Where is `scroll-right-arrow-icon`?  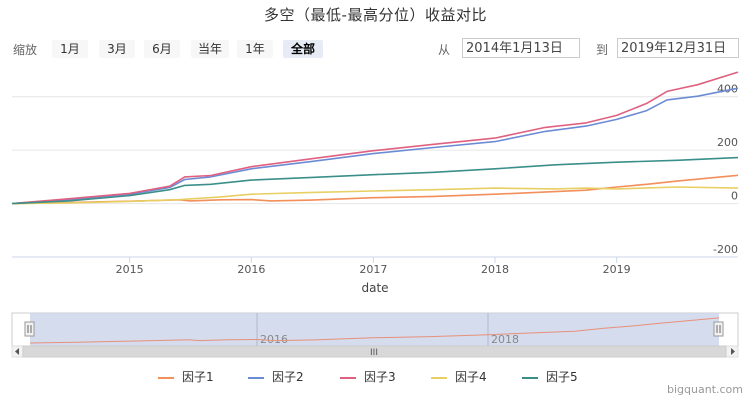
scroll-right-arrow-icon is located at coordinates (733, 351).